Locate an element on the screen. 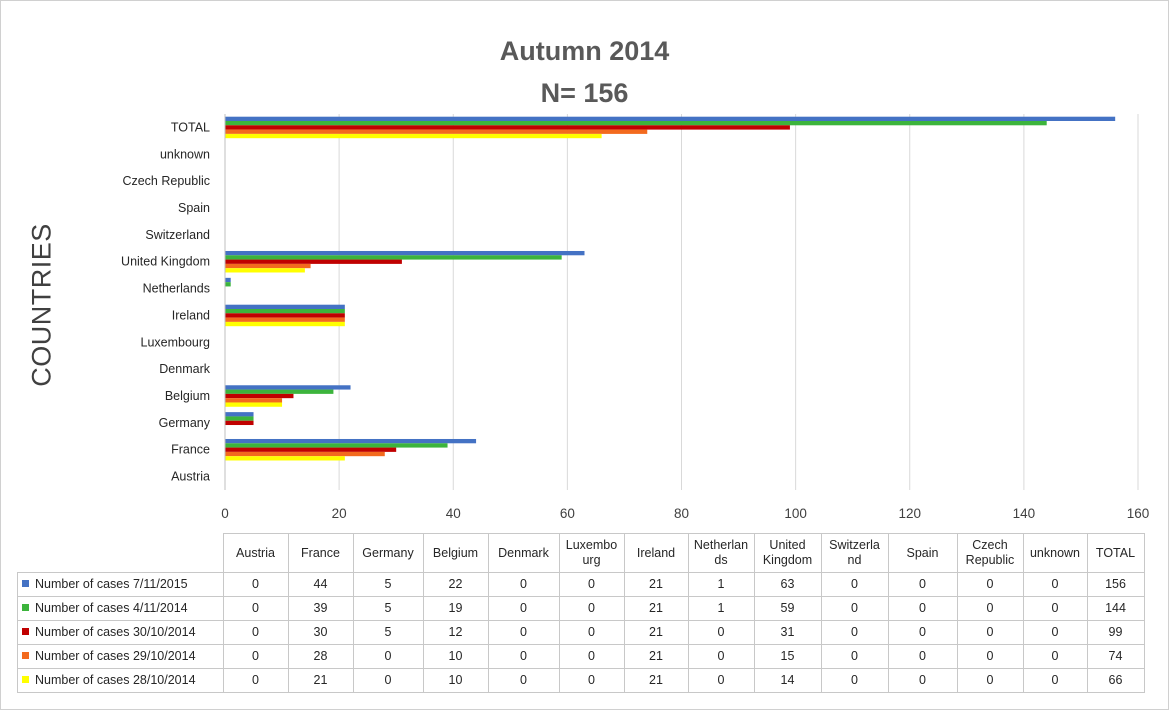 The image size is (1169, 710). series-legend-entry: Number of cases 28/10/2014 is located at coordinates (120, 680).